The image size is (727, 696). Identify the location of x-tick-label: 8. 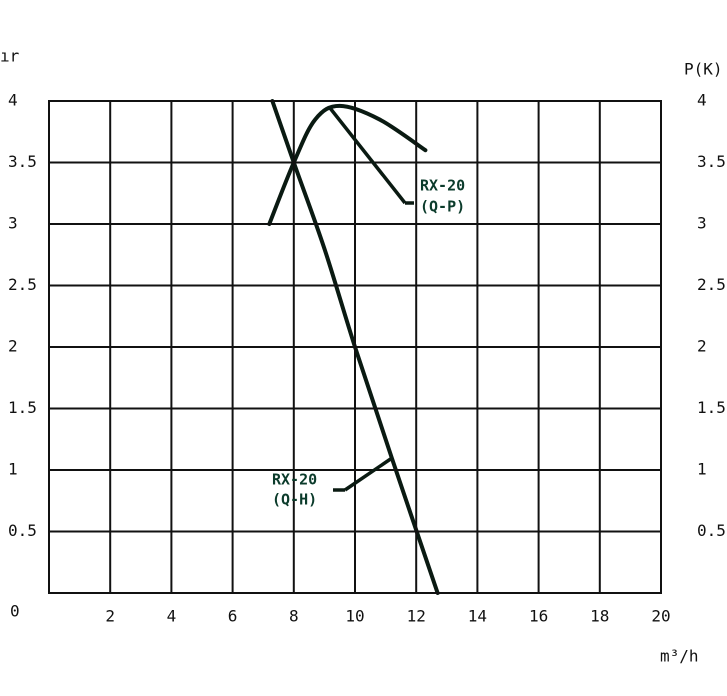
(294, 616).